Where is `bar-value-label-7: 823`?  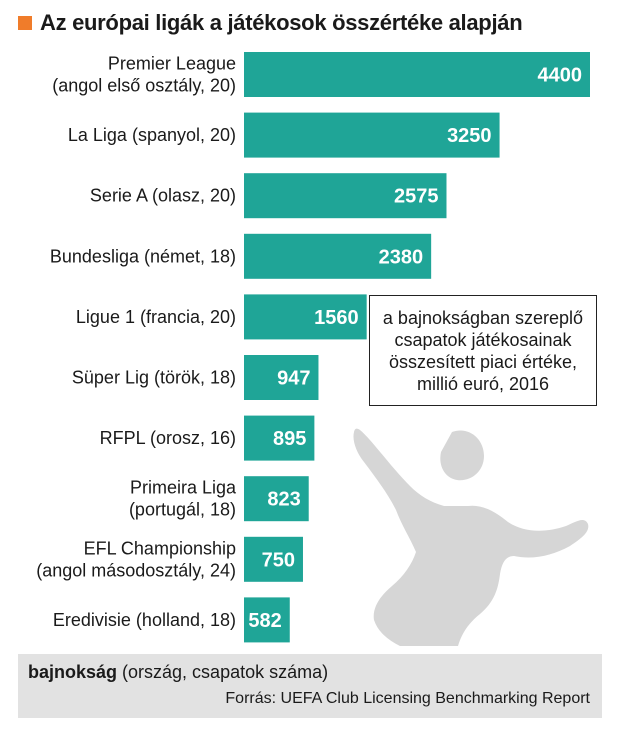 bar-value-label-7: 823 is located at coordinates (283, 500).